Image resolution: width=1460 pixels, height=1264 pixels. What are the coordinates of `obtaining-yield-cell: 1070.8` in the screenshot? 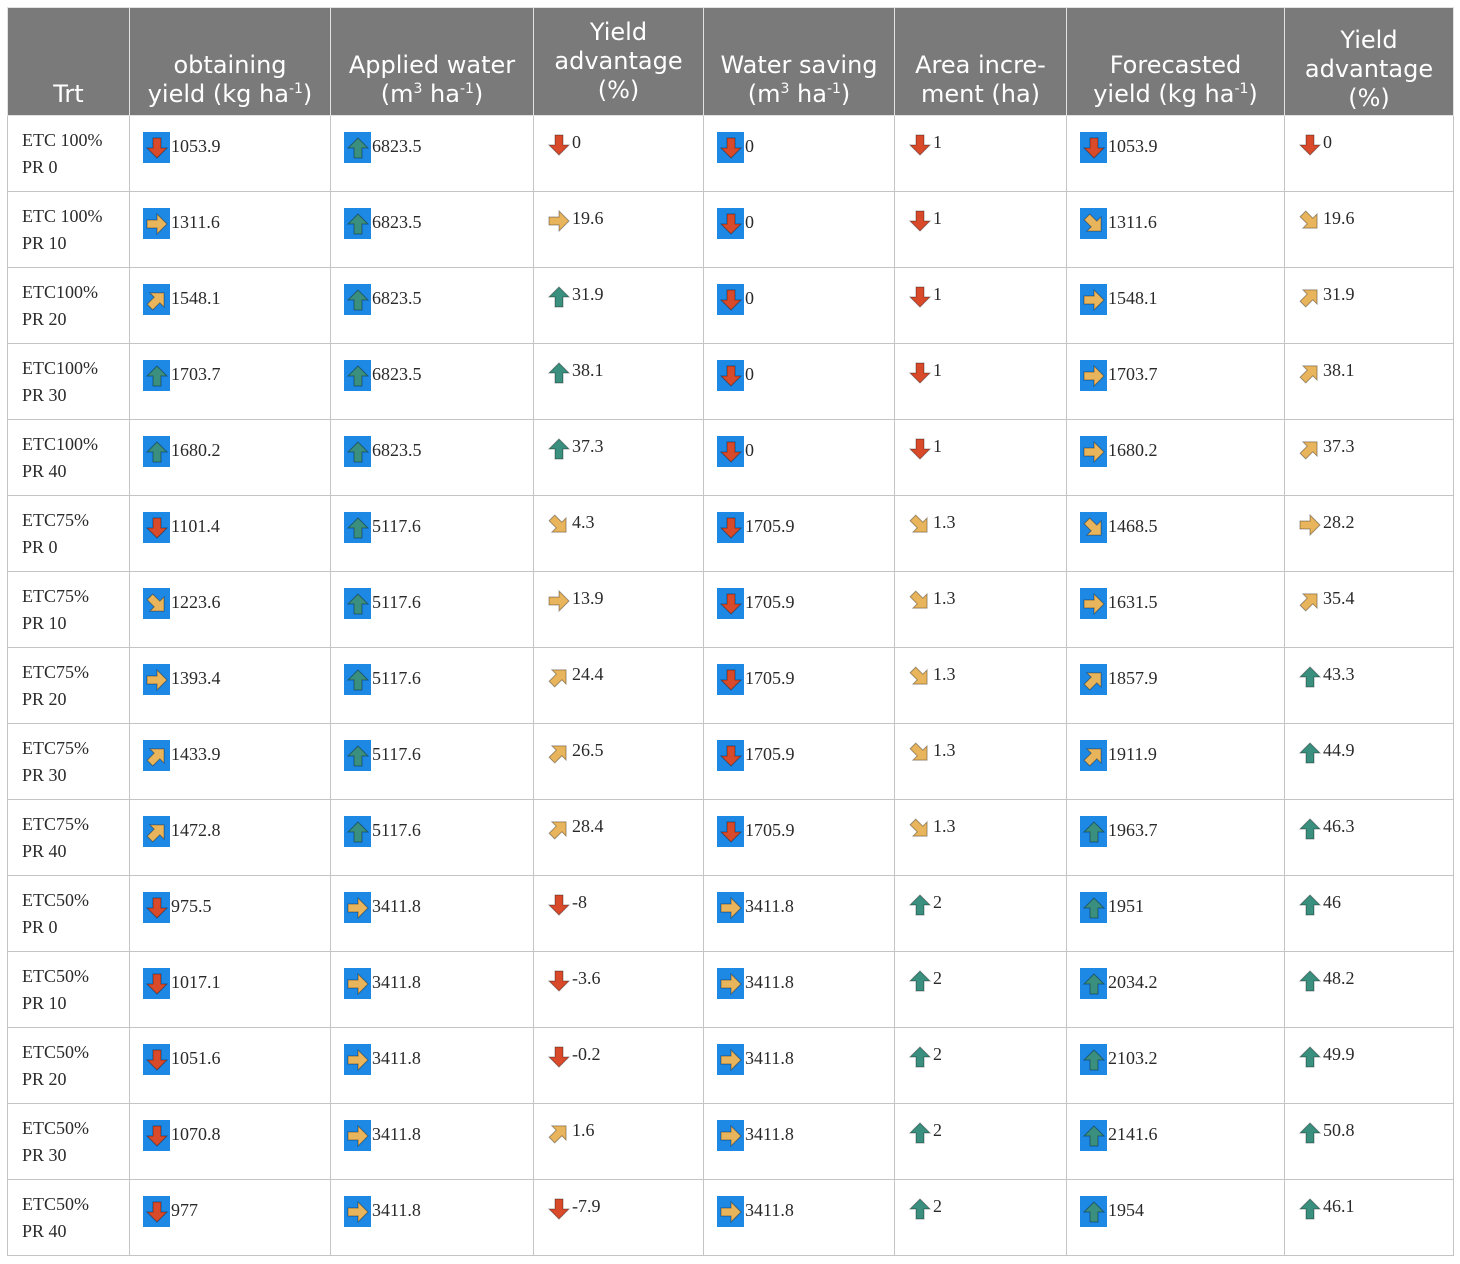 It's located at (230, 1141).